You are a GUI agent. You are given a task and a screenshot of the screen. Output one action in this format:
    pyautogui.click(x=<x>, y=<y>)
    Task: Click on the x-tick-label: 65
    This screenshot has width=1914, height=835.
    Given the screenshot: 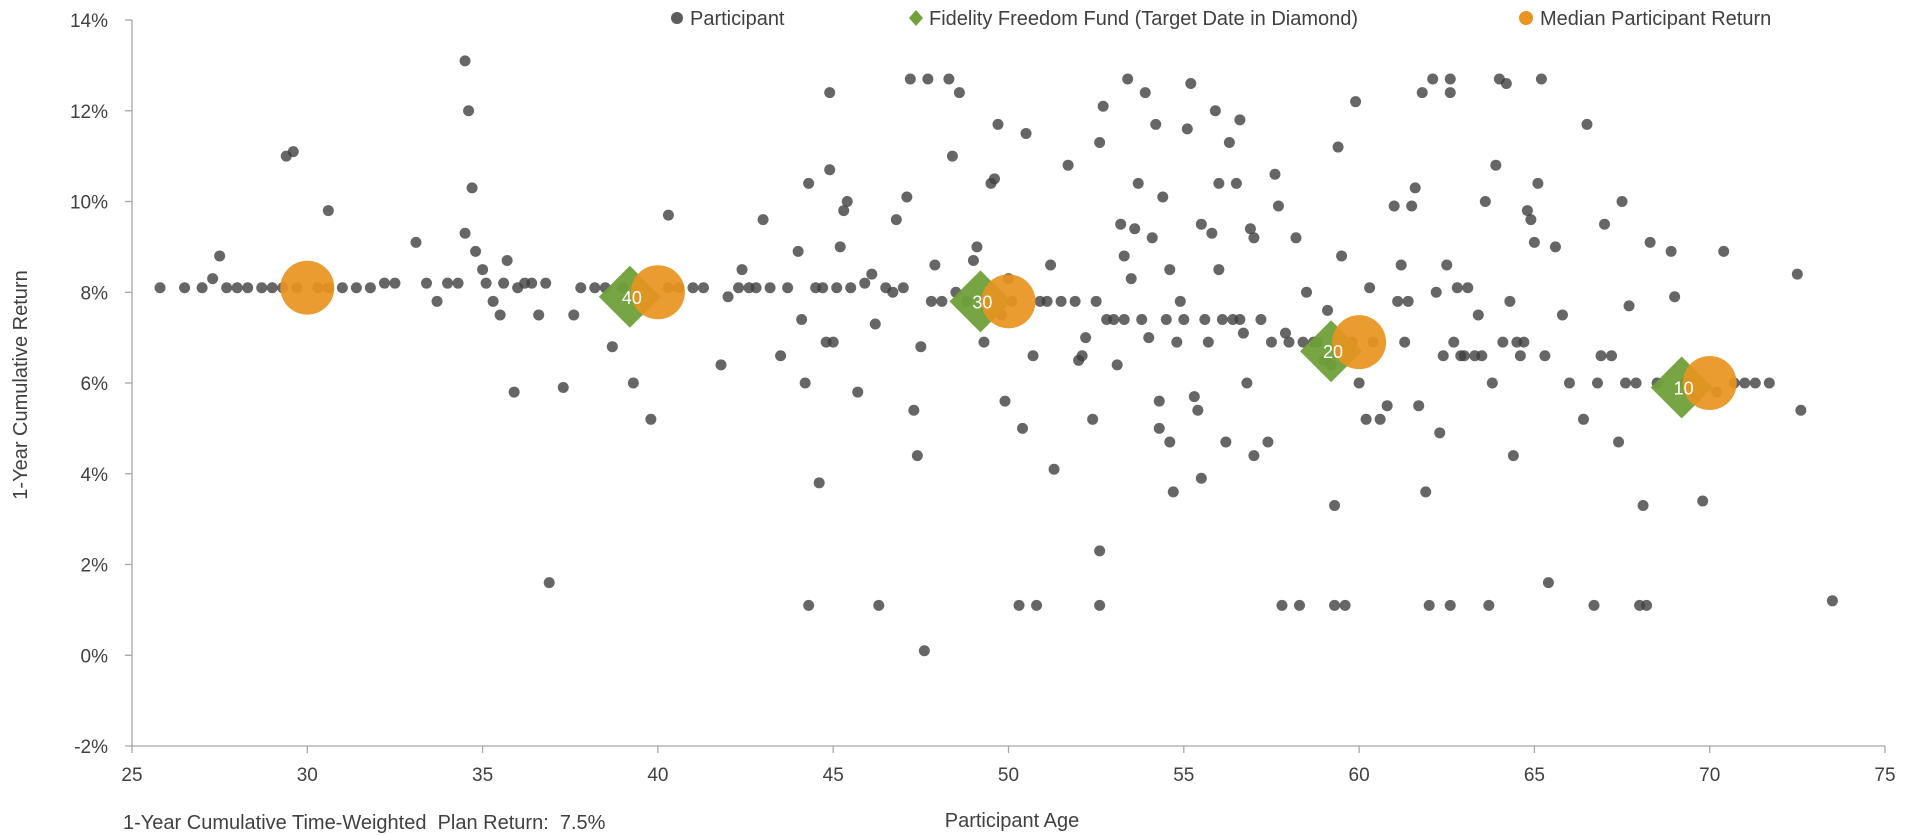 What is the action you would take?
    pyautogui.click(x=1534, y=775)
    